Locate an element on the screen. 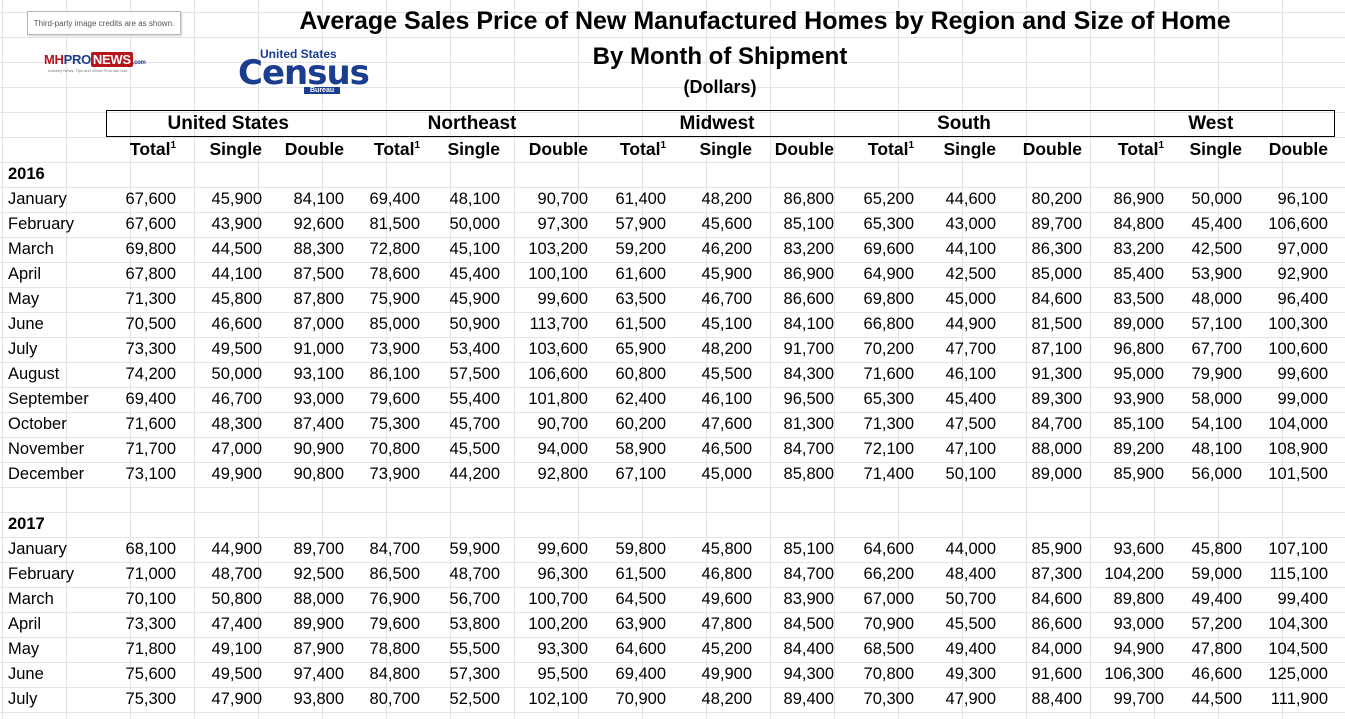  price-cell: 71,400 is located at coordinates (888, 474).